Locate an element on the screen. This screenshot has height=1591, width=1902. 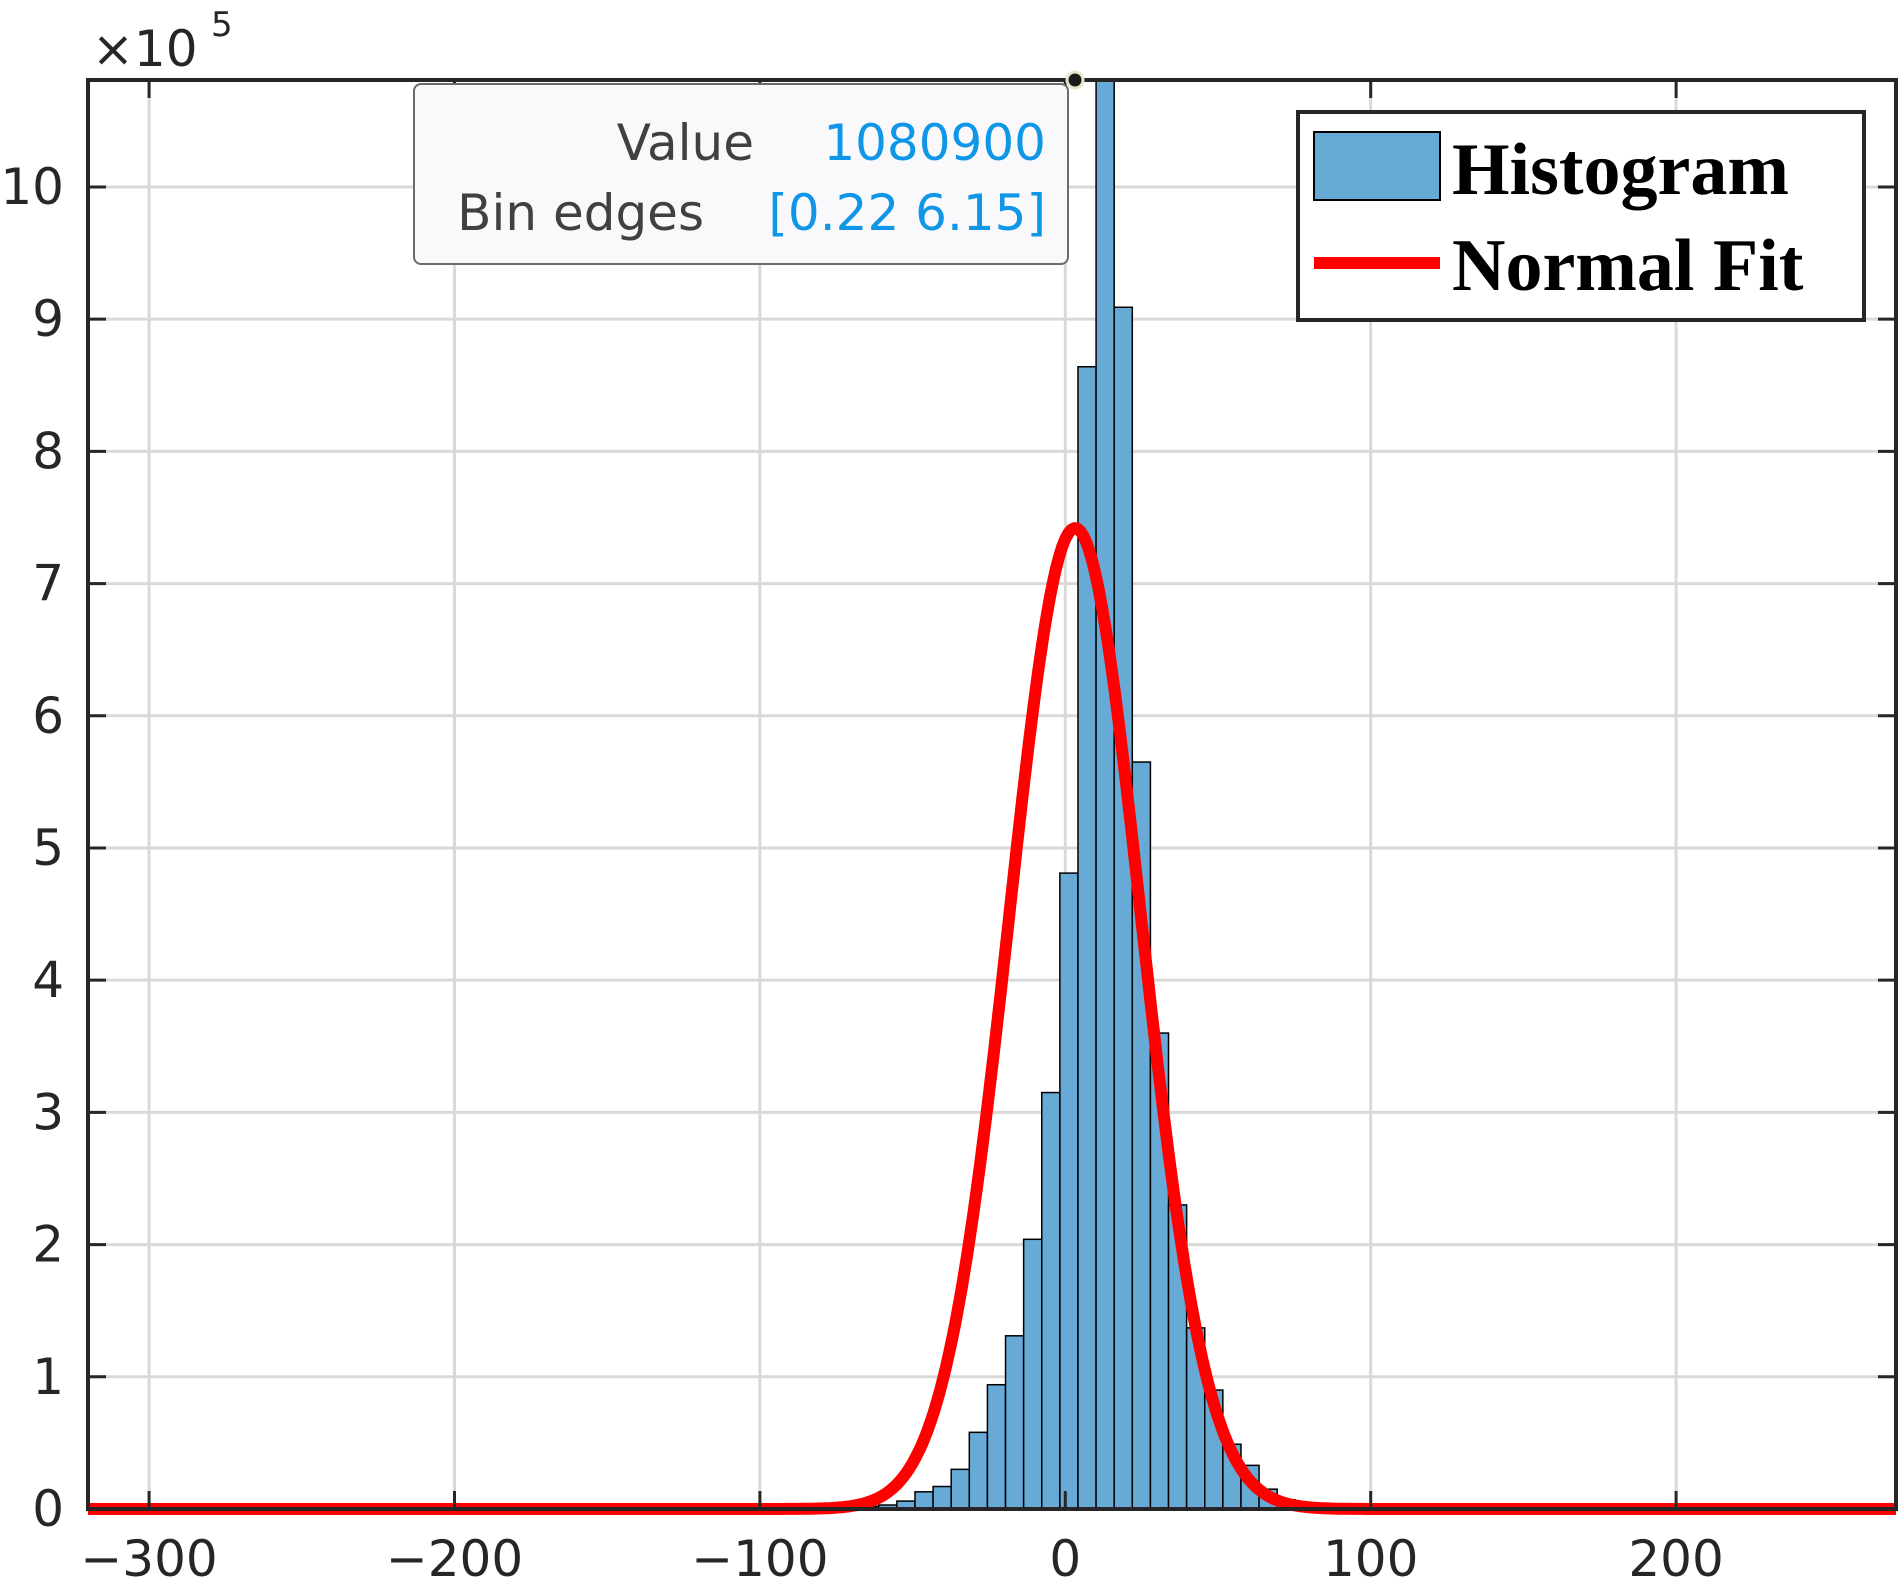
legend-box is located at coordinates (1581, 216).